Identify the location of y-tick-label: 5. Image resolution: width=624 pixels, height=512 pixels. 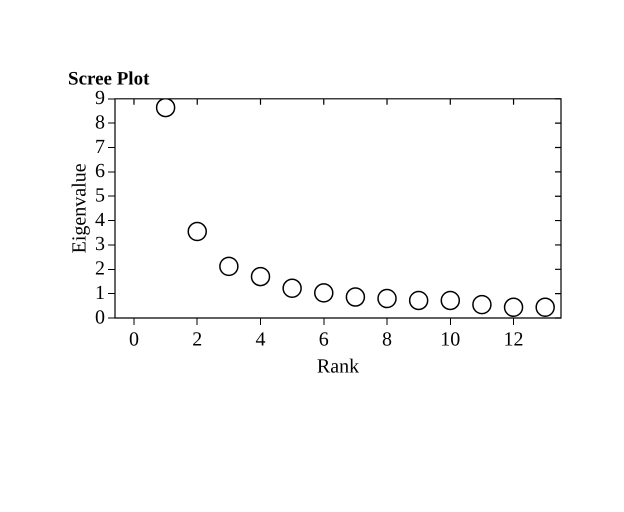
(100, 195).